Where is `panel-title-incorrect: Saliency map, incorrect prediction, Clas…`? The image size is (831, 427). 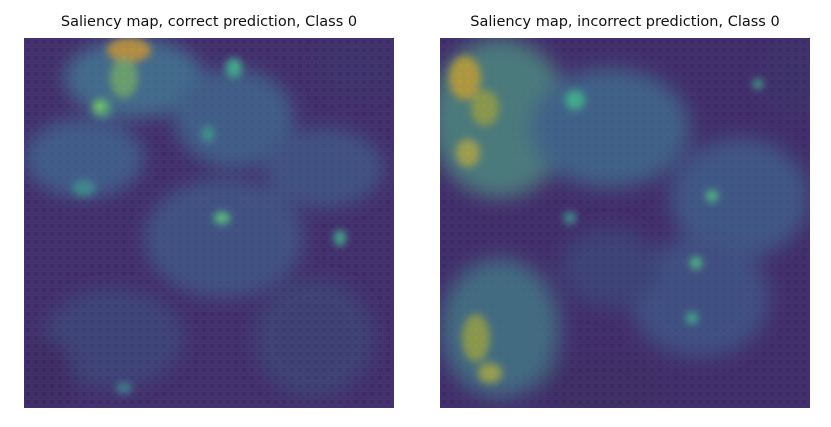
panel-title-incorrect: Saliency map, incorrect prediction, Clas… is located at coordinates (625, 22).